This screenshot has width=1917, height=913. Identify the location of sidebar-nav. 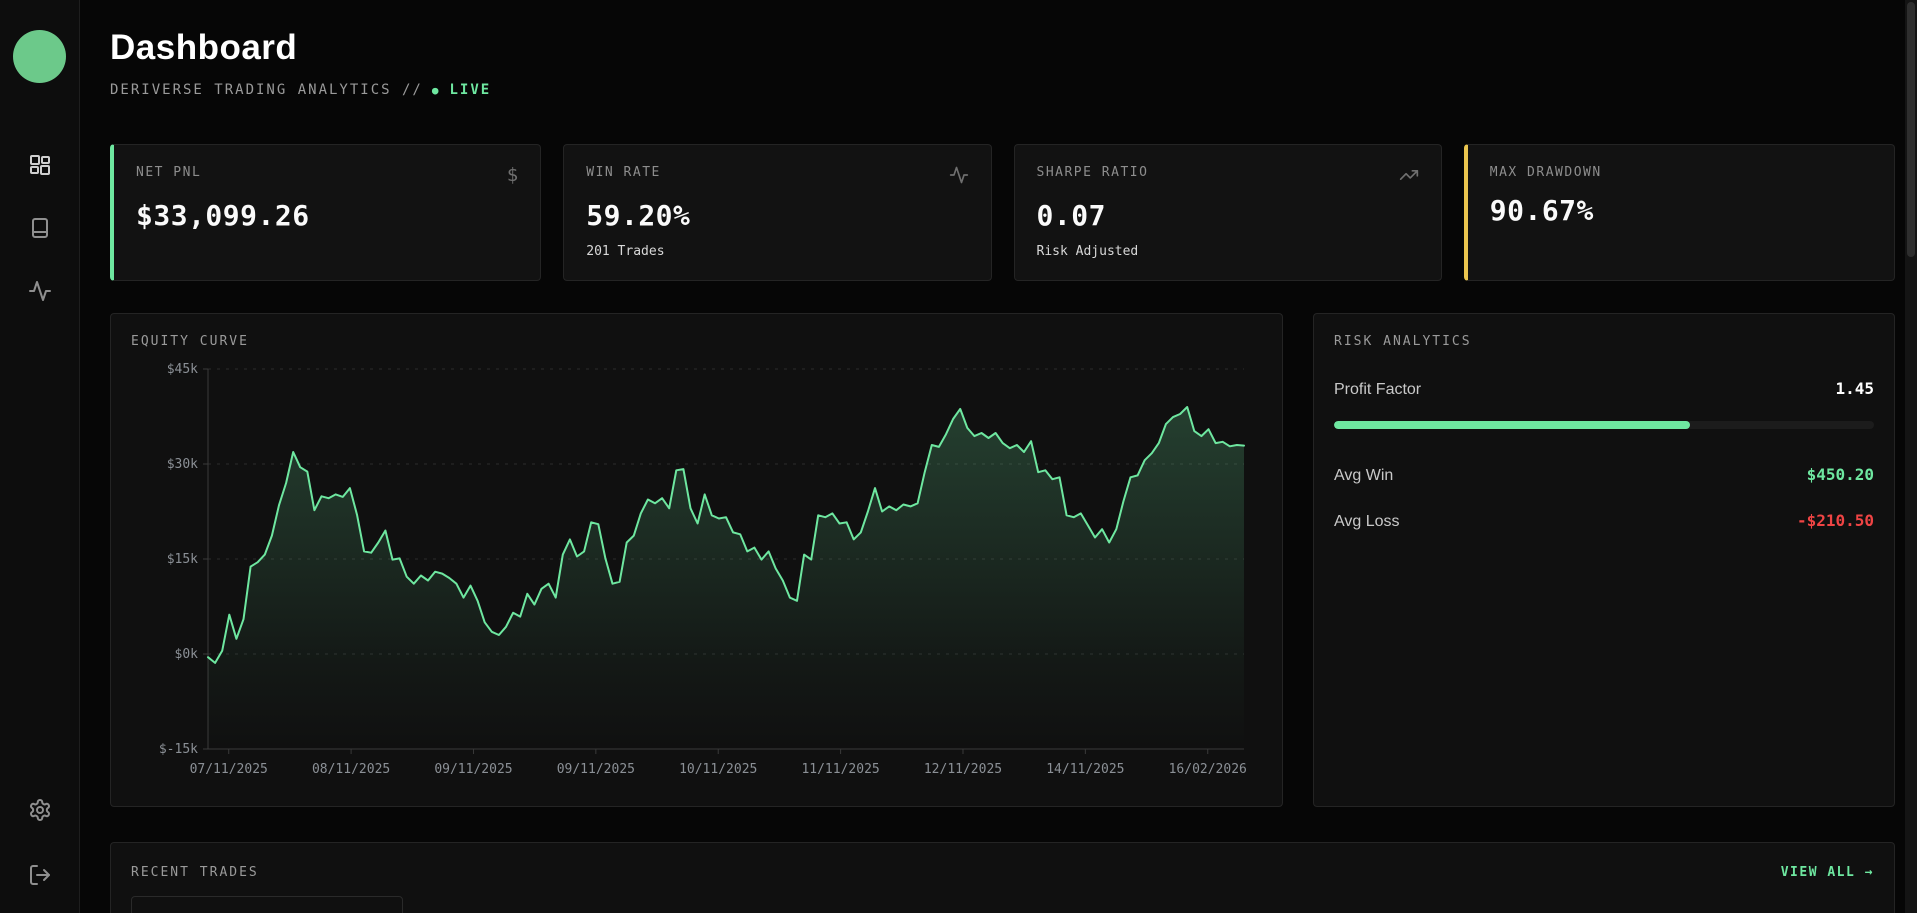
(40, 228).